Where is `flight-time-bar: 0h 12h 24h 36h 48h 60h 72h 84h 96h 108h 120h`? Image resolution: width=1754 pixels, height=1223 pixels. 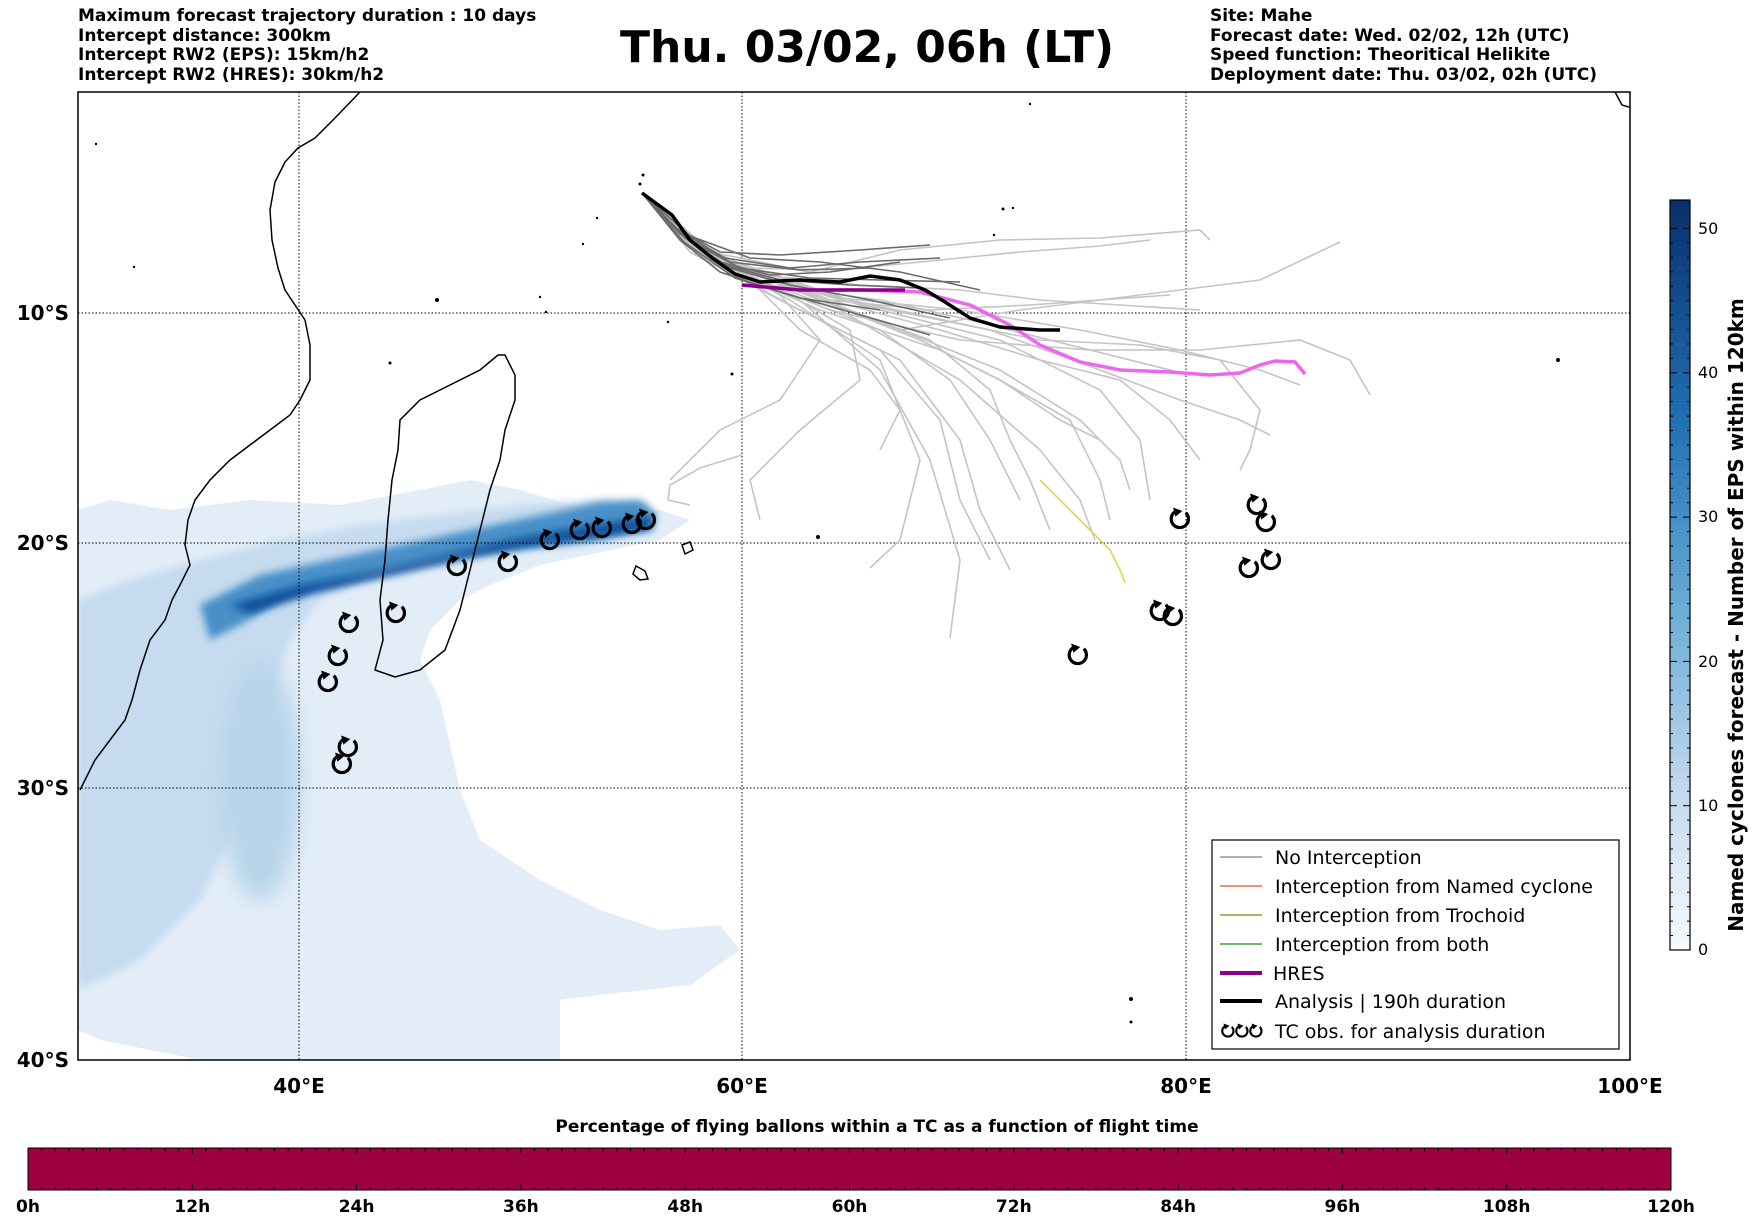
flight-time-bar: 0h 12h 24h 36h 48h 60h 72h 84h 96h 108h 120h is located at coordinates (855, 1182).